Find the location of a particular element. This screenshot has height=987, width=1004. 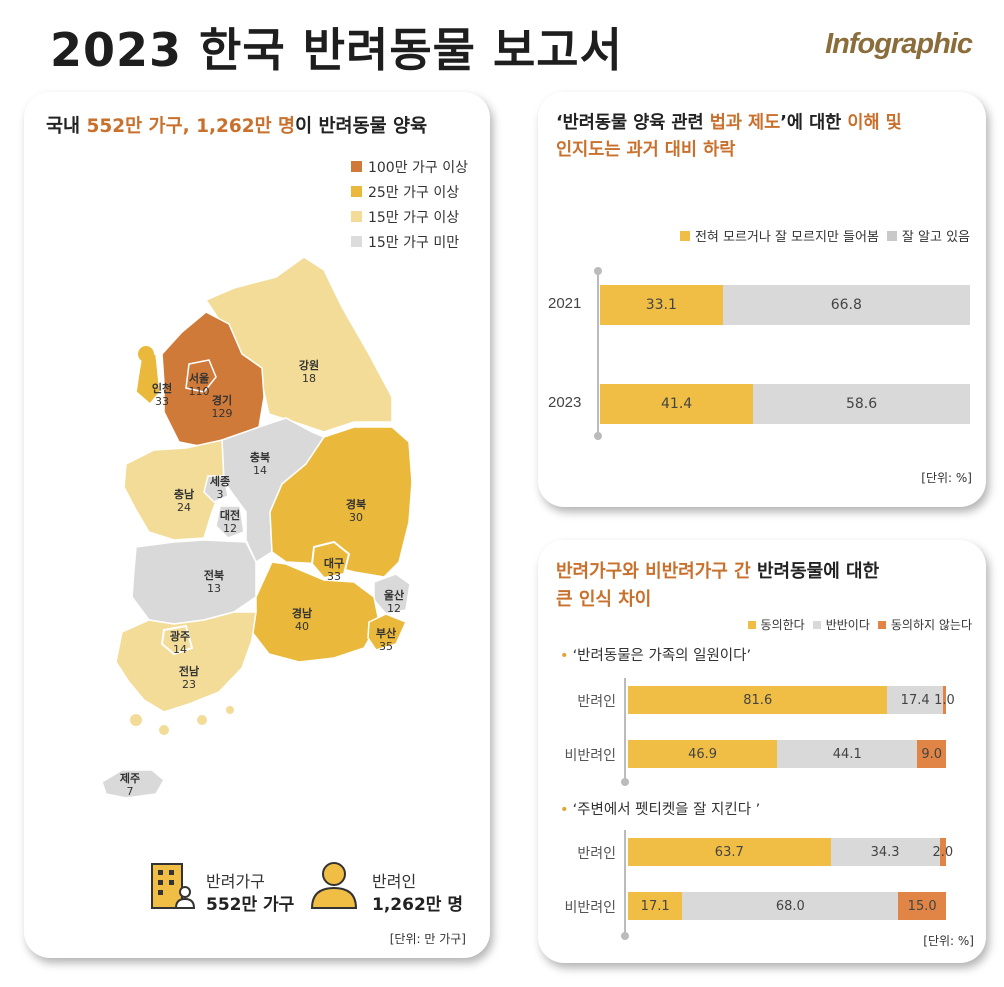

label-ulsan: 울산 is located at coordinates (394, 595).